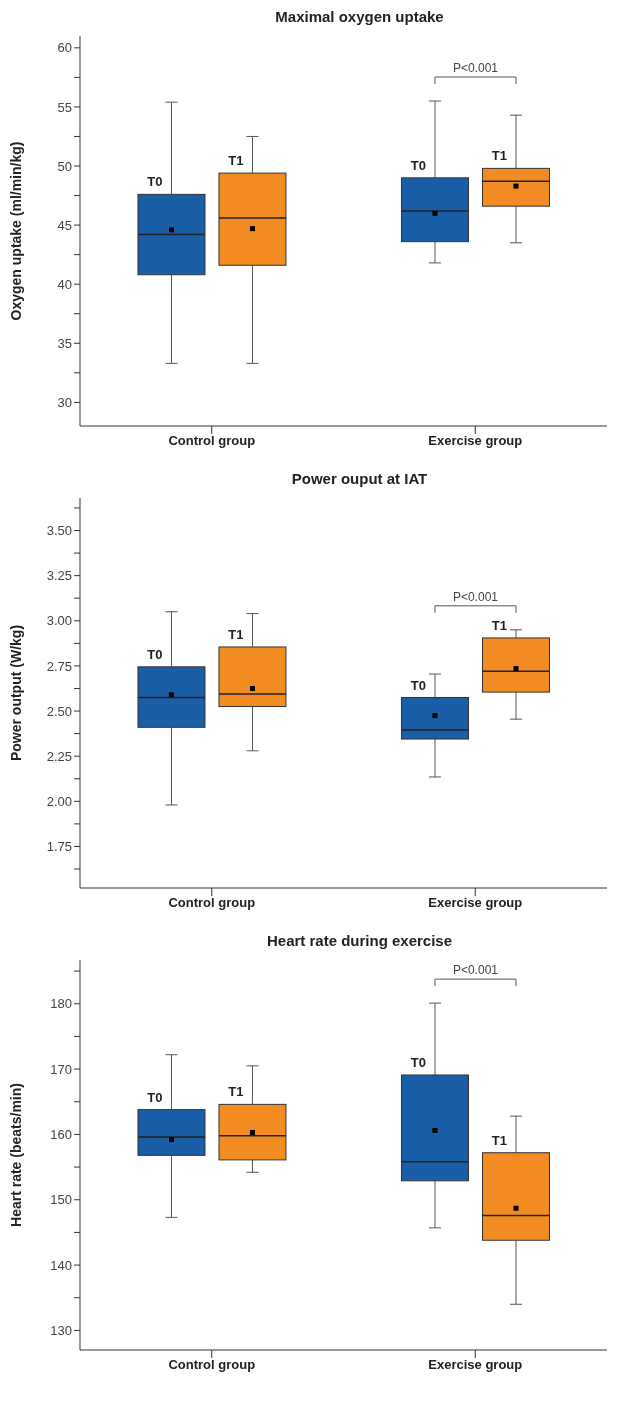  Describe the element at coordinates (359, 941) in the screenshot. I see `chart-title: Heart rate during exercise` at that location.